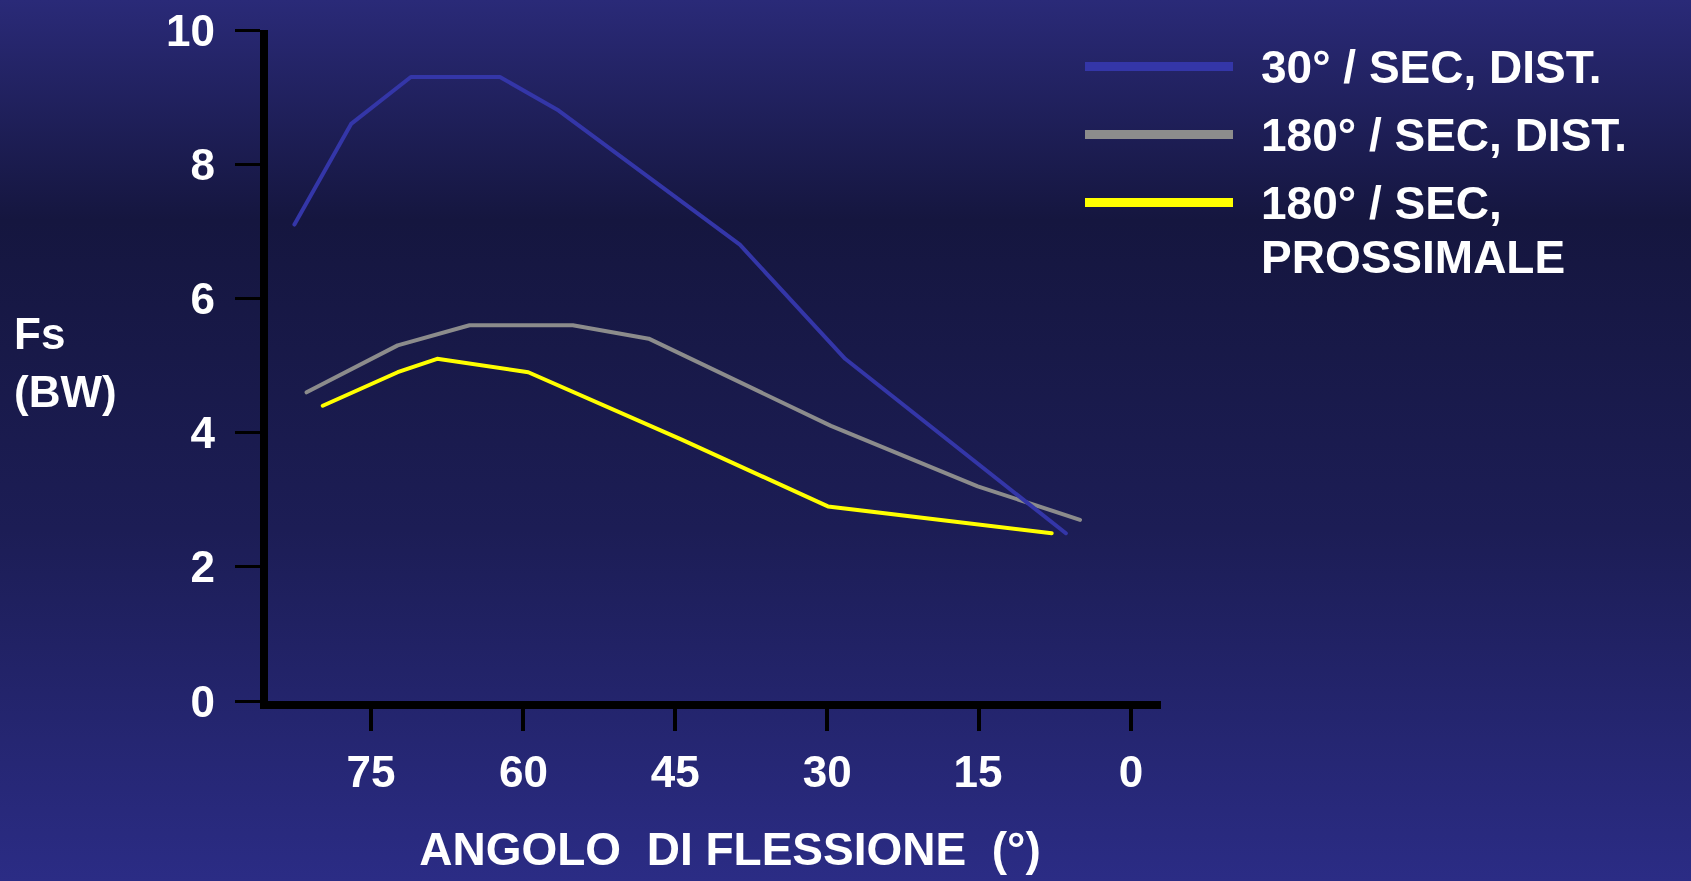 The width and height of the screenshot is (1691, 881). I want to click on legend-label: 180° / SEC, PROSSIMALE, so click(1414, 230).